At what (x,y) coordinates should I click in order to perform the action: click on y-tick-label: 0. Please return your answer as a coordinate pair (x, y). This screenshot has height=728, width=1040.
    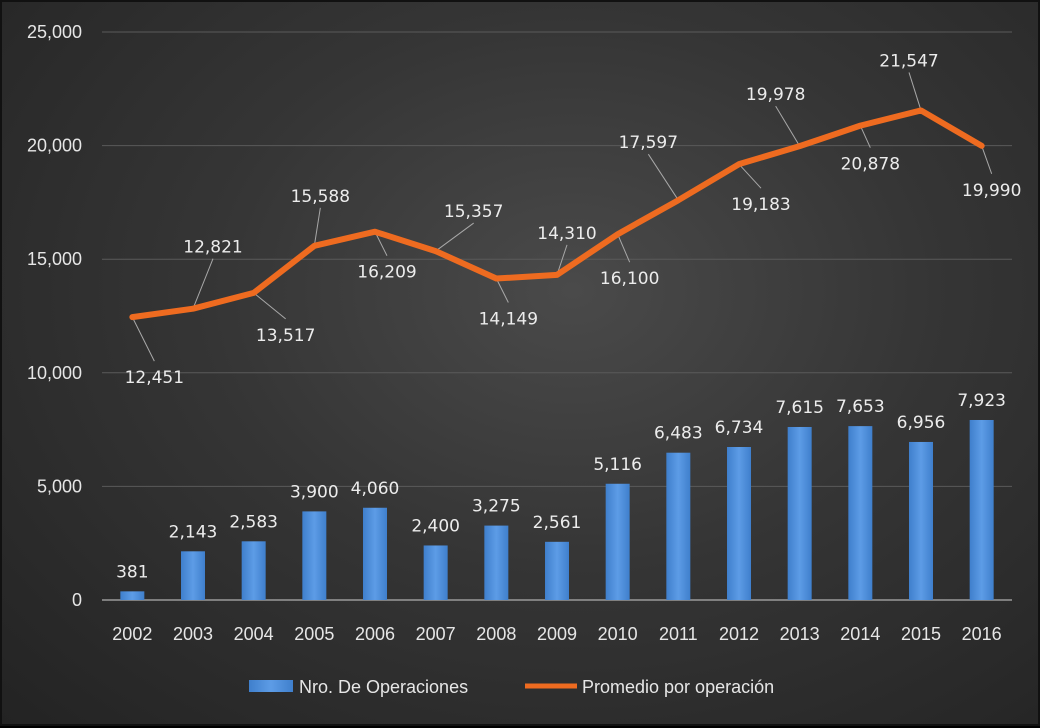
    Looking at the image, I should click on (77, 600).